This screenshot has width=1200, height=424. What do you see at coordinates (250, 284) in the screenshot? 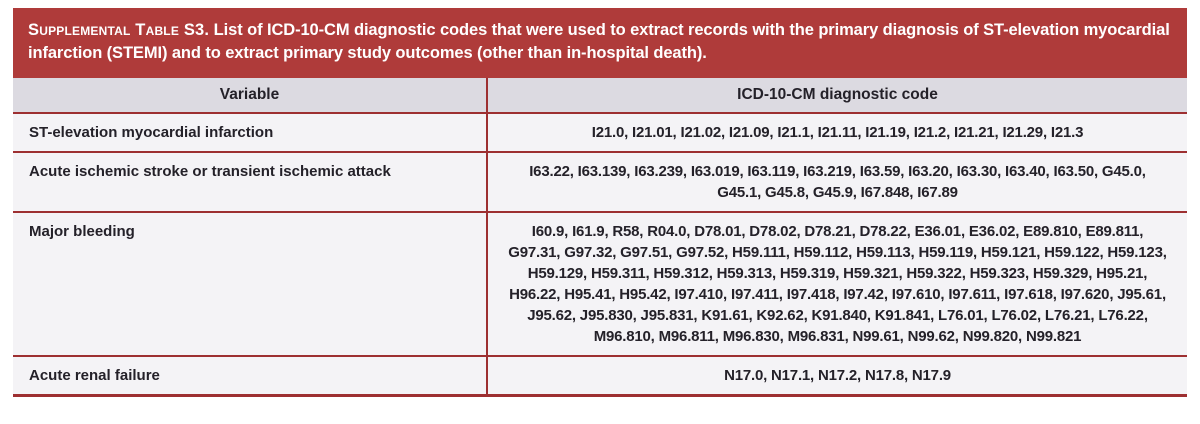
I see `variable-cell: Major bleeding` at bounding box center [250, 284].